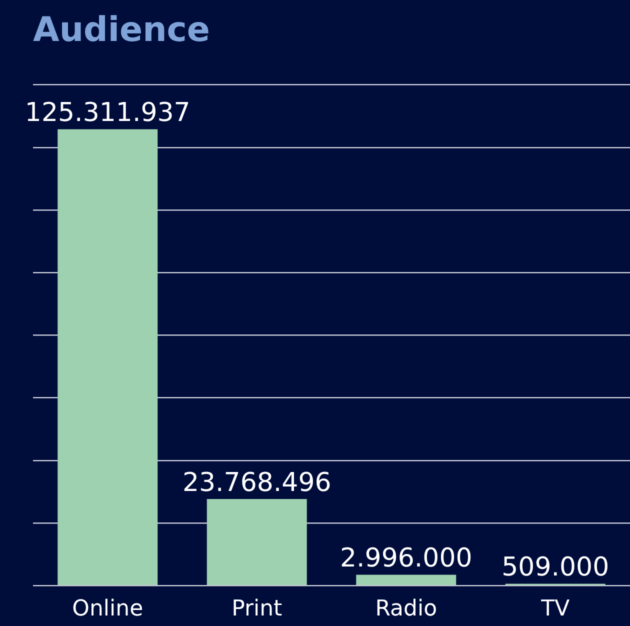 The image size is (630, 626). What do you see at coordinates (555, 609) in the screenshot?
I see `x-tick-label: TV` at bounding box center [555, 609].